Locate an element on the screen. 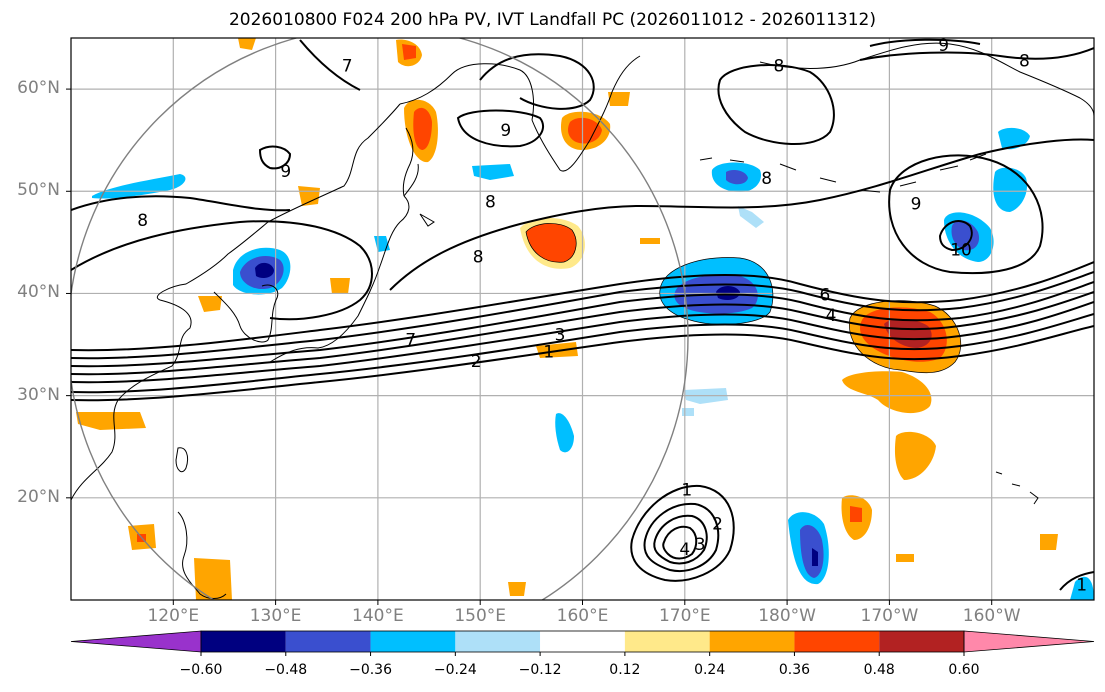  coastline-korea is located at coordinates (246, 313).